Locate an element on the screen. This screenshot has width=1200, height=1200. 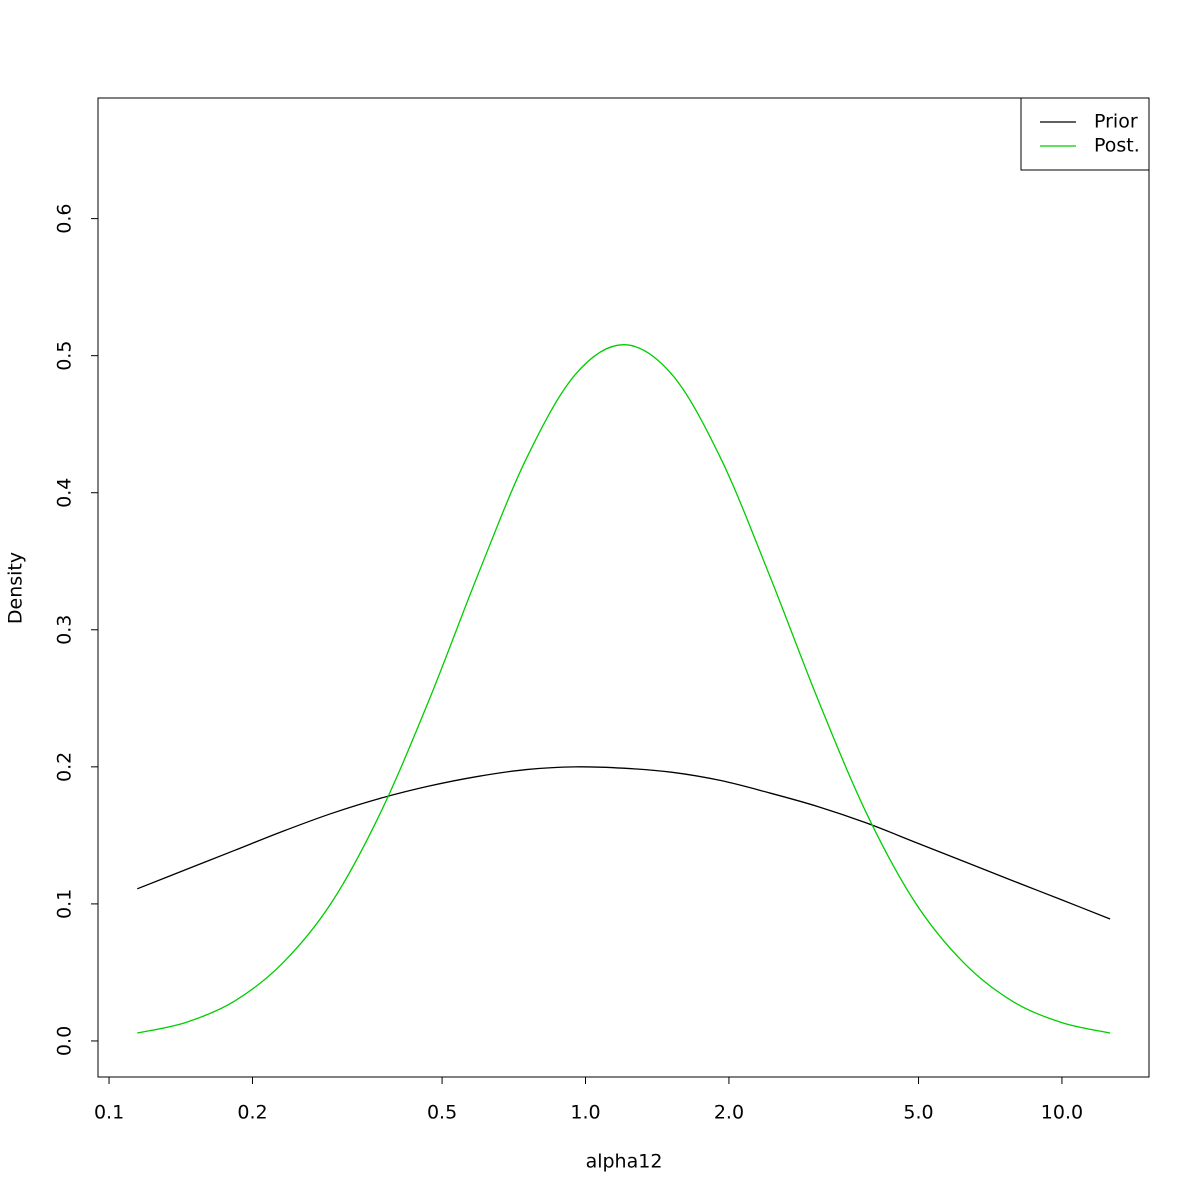
x-tick-label: 0.2 is located at coordinates (252, 1113).